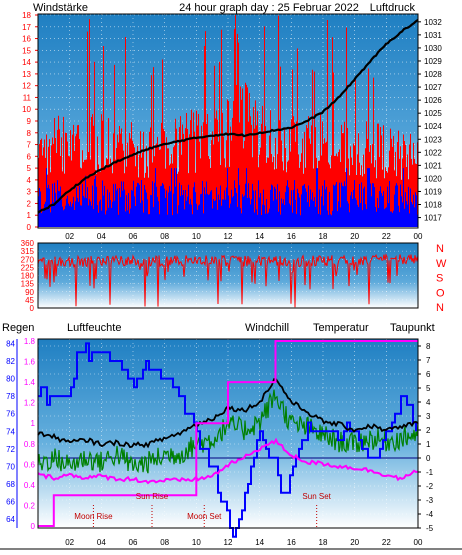 The height and width of the screenshot is (555, 462). Describe the element at coordinates (10, 379) in the screenshot. I see `humidity-tick-label: 80` at that location.